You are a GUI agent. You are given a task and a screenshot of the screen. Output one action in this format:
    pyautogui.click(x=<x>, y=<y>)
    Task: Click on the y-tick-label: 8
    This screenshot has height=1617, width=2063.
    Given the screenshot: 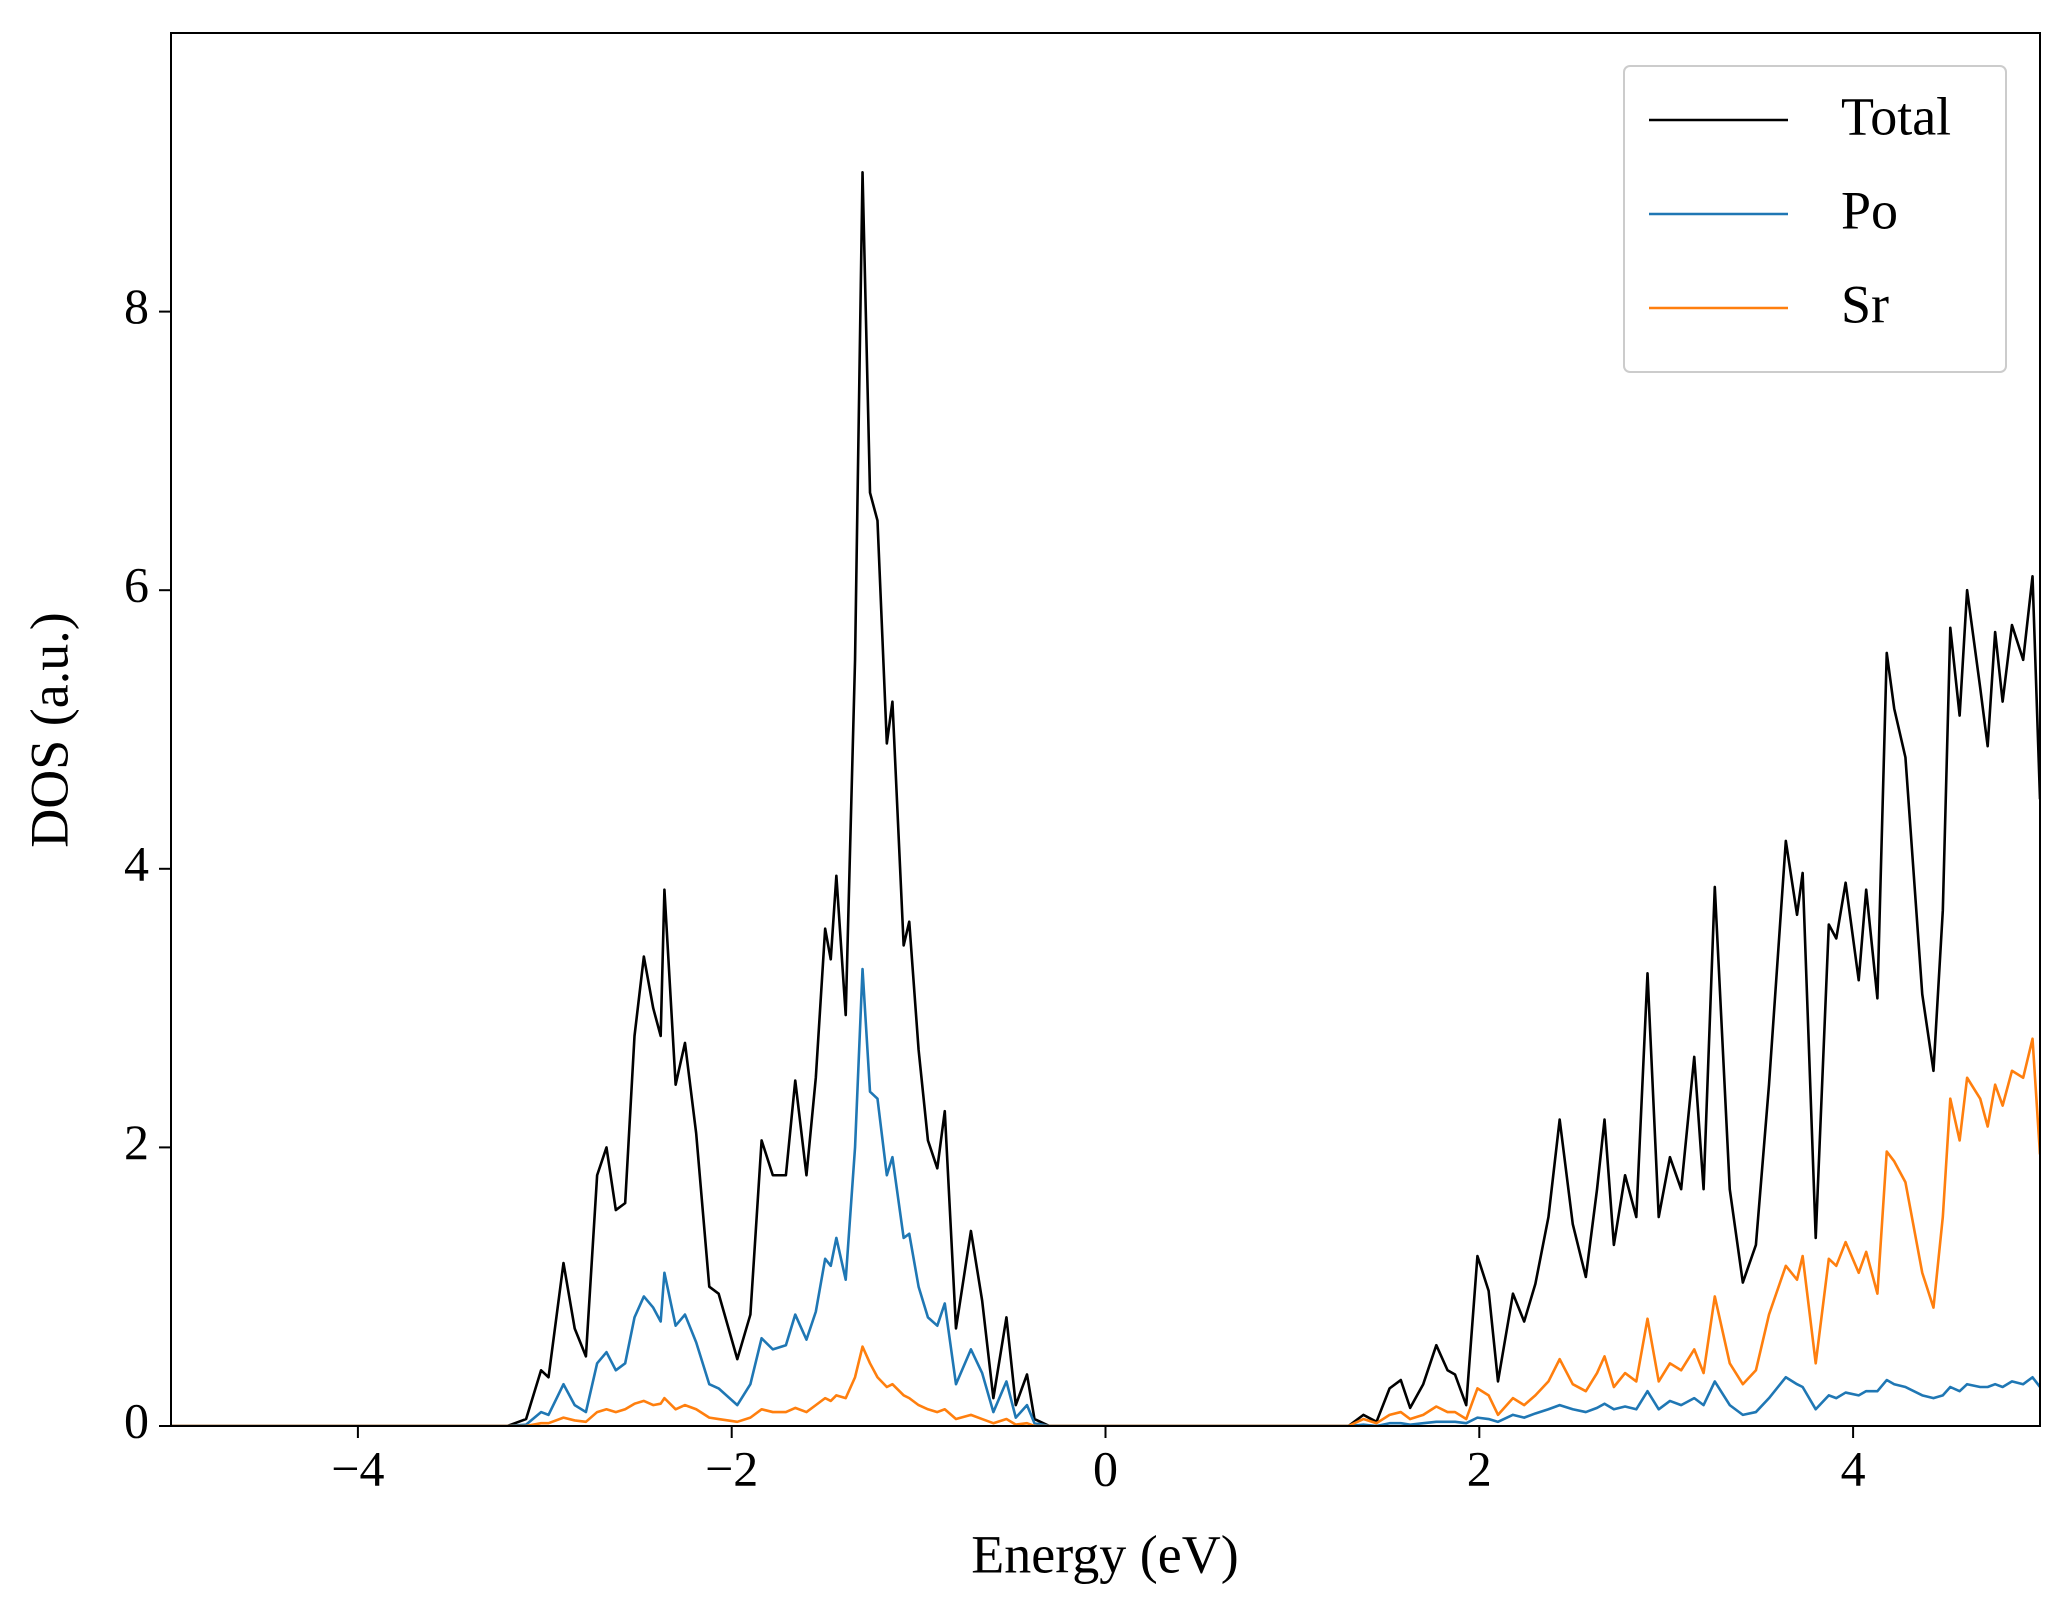 What is the action you would take?
    pyautogui.click(x=136, y=306)
    